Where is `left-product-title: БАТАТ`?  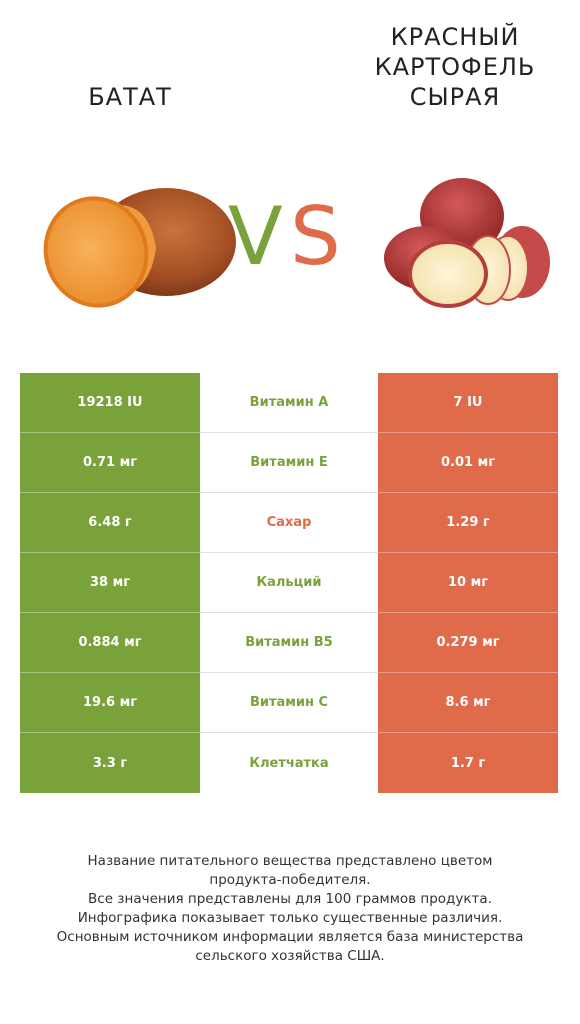 left-product-title: БАТАТ is located at coordinates (130, 97).